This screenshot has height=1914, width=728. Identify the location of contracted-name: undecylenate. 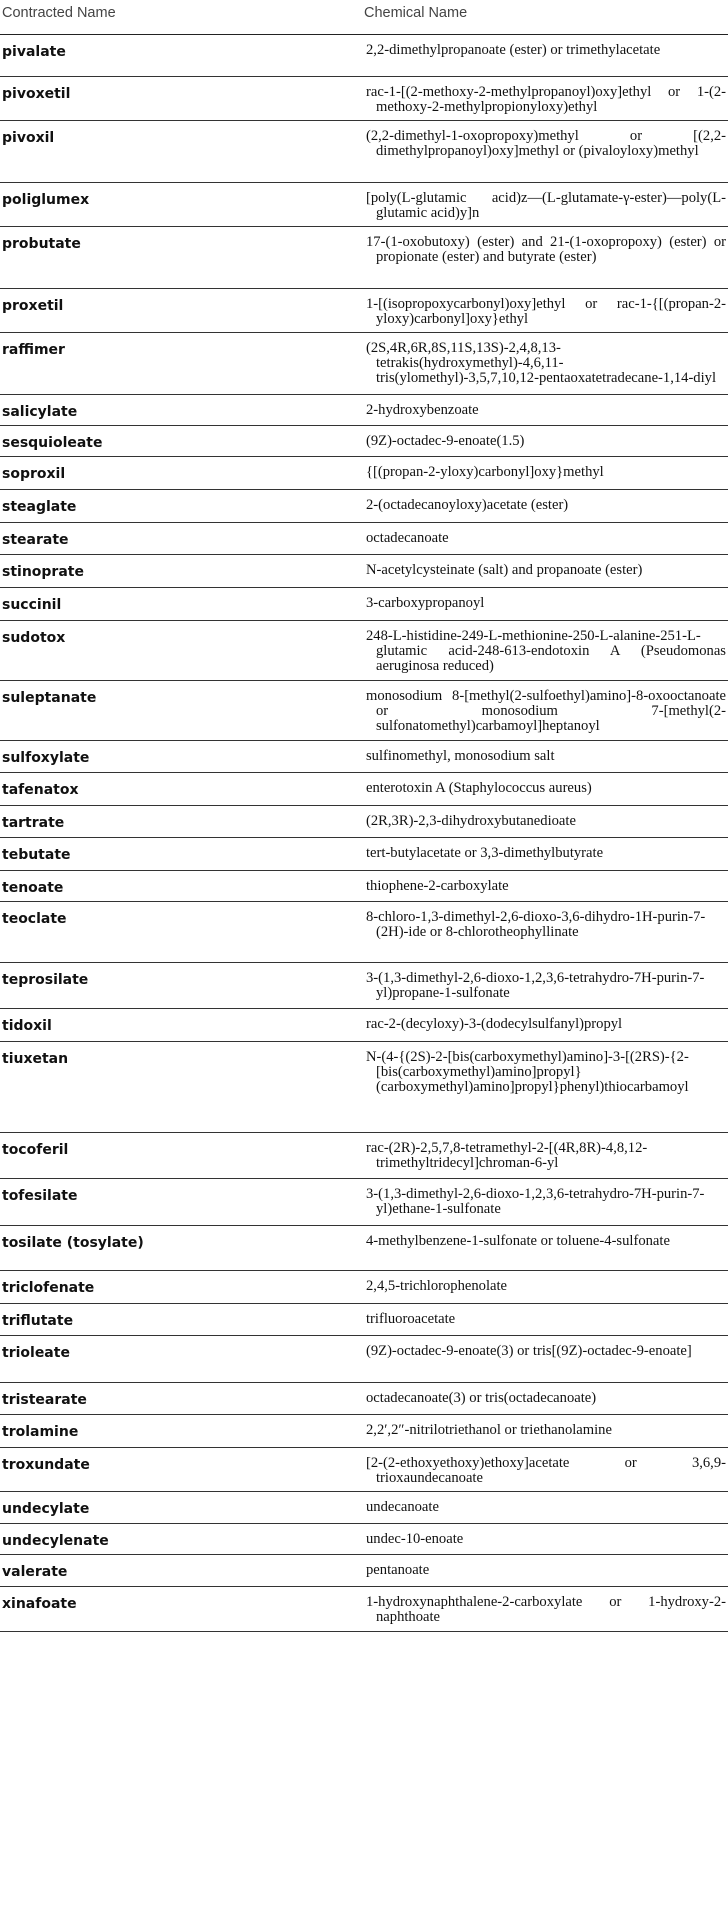
(55, 1541).